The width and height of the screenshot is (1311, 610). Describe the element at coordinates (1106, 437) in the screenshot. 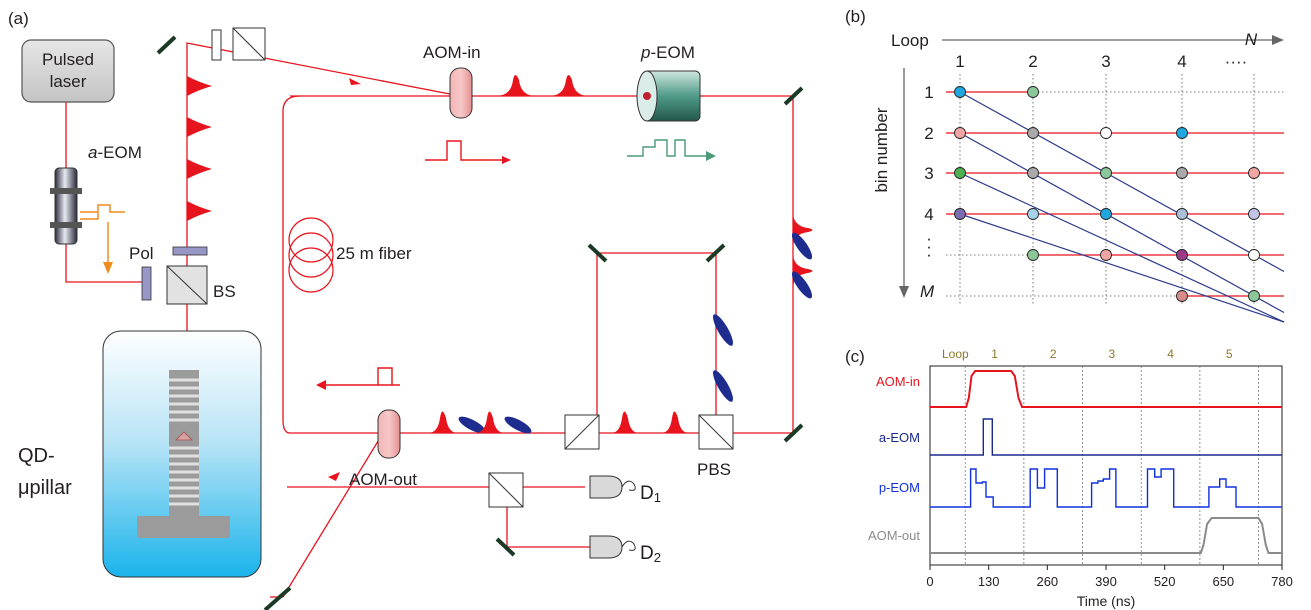

I see `trace-a-eom` at that location.